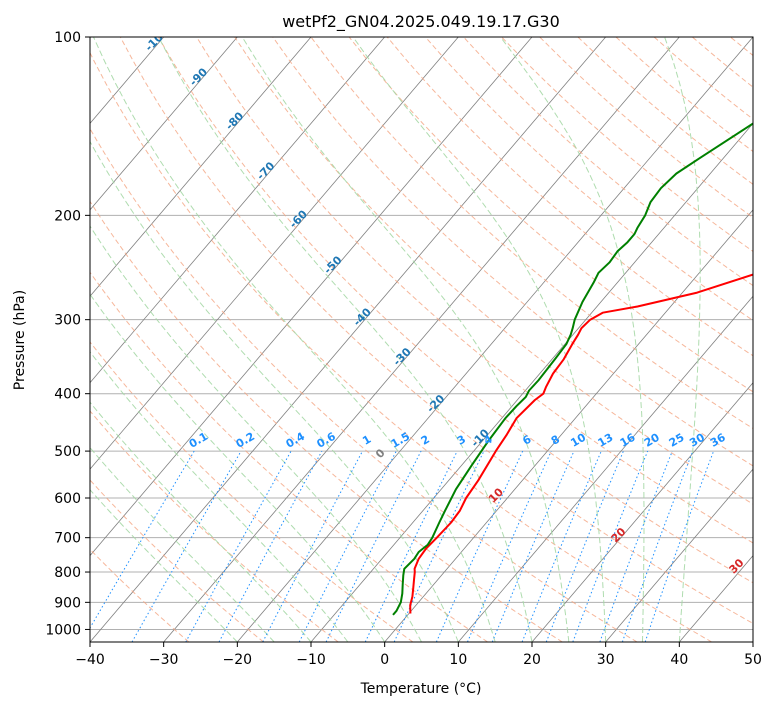 This screenshot has width=775, height=708. Describe the element at coordinates (20, 340) in the screenshot. I see `y-axis-title: Pressure (hPa)` at that location.